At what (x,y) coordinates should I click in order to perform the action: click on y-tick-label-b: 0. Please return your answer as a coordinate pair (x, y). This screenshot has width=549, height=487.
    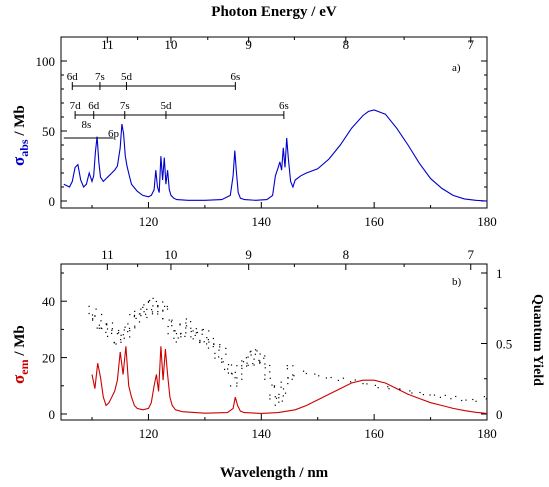
    Looking at the image, I should click on (52, 414).